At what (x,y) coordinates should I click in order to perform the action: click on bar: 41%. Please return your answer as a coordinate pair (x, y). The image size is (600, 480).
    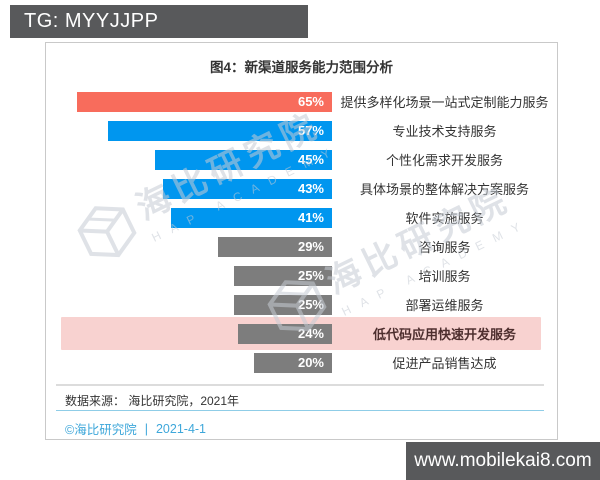
    Looking at the image, I should click on (251, 217).